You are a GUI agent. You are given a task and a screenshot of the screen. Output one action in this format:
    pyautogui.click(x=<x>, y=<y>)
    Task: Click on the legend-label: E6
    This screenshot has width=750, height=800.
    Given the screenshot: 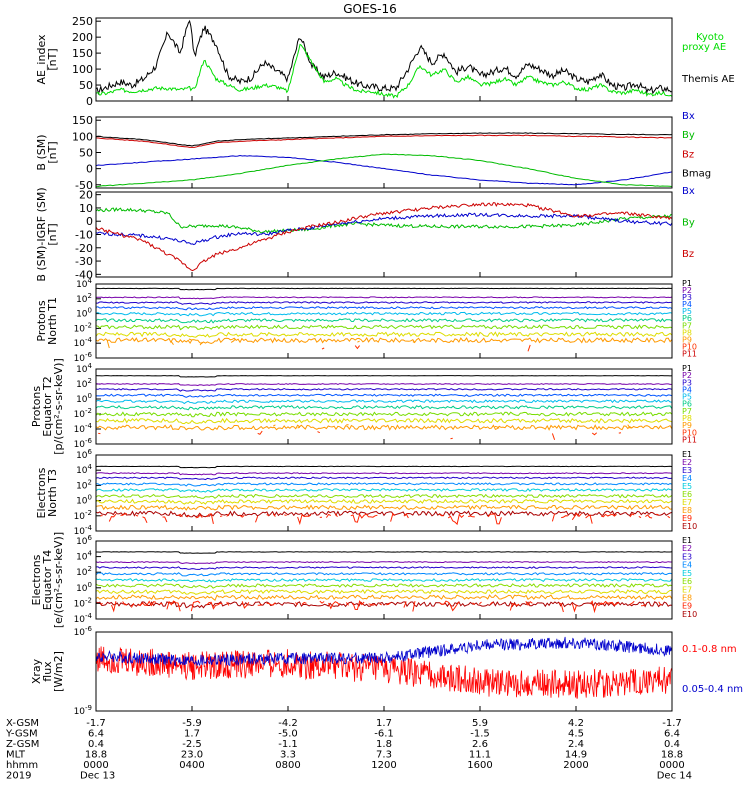 What is the action you would take?
    pyautogui.click(x=687, y=494)
    